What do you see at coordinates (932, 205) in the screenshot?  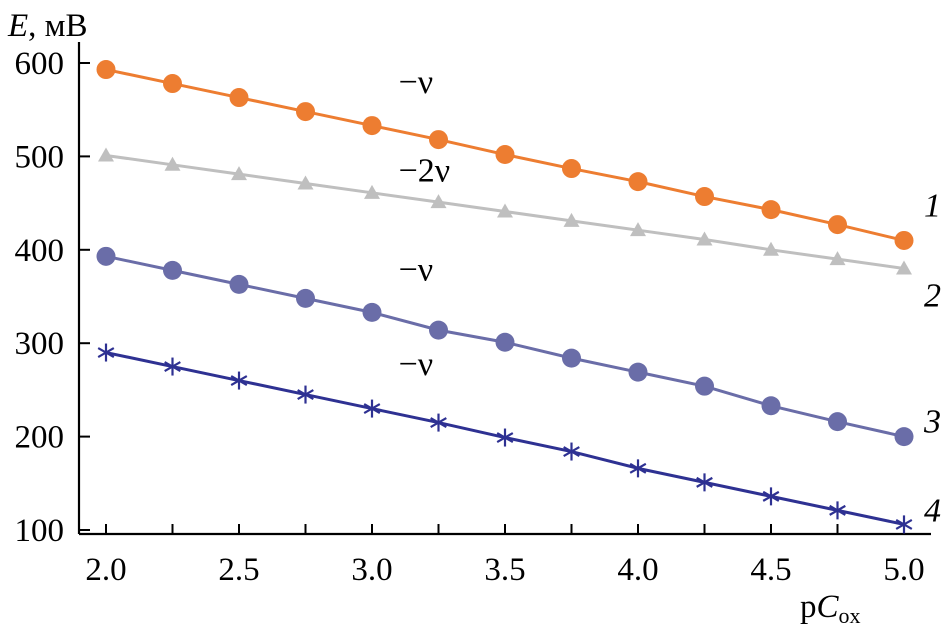 I see `curve-number-label: 1` at bounding box center [932, 205].